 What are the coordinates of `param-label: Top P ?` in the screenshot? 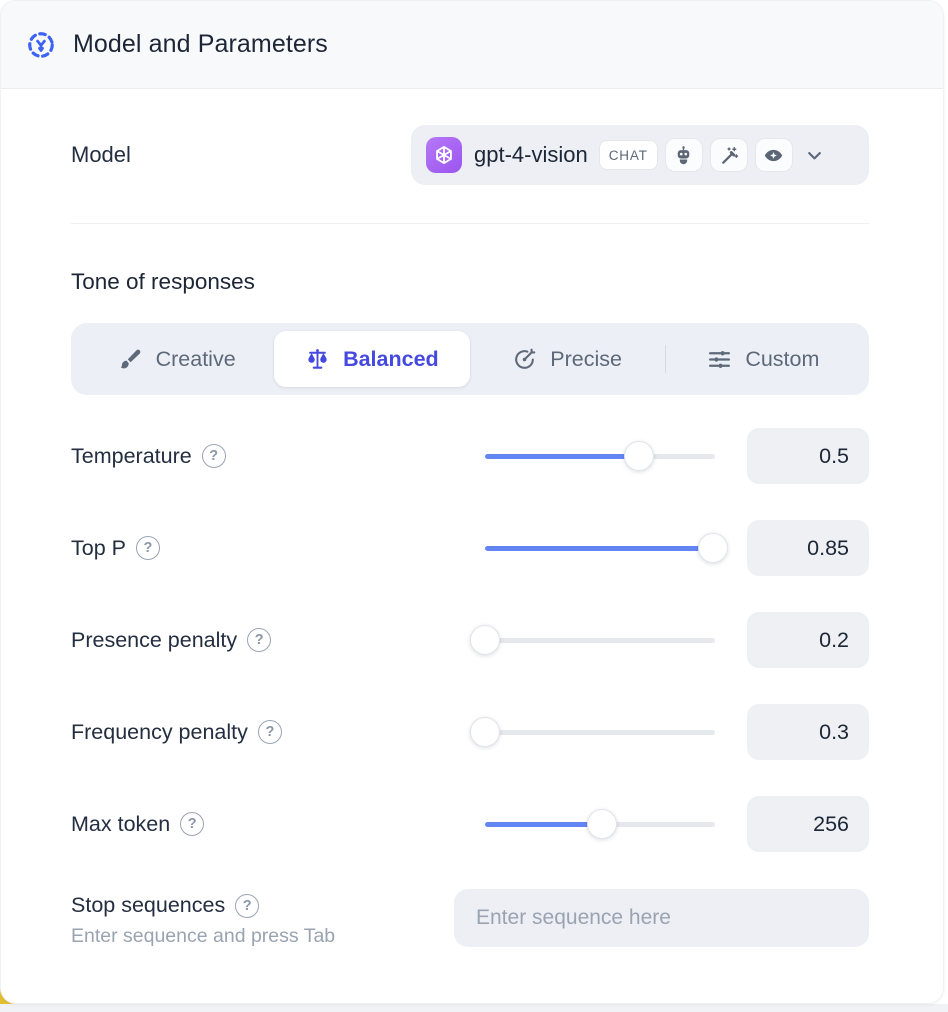 It's located at (278, 548).